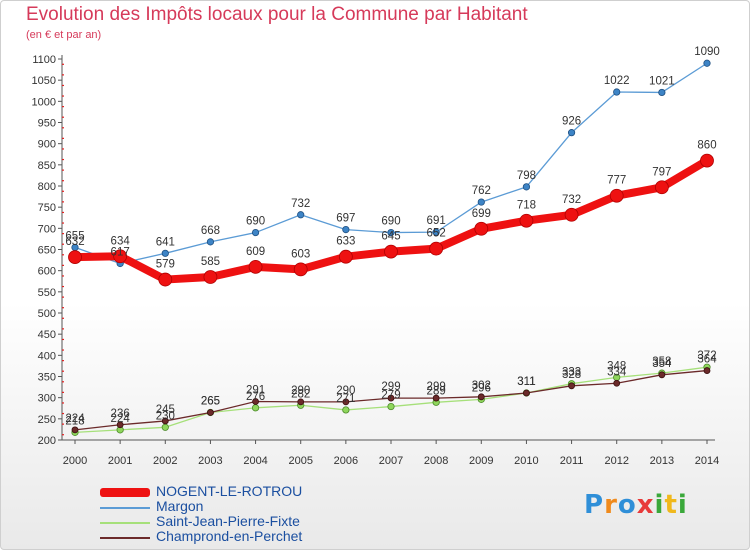 Image resolution: width=750 pixels, height=550 pixels. What do you see at coordinates (47, 399) in the screenshot?
I see `y-tick-label: 300` at bounding box center [47, 399].